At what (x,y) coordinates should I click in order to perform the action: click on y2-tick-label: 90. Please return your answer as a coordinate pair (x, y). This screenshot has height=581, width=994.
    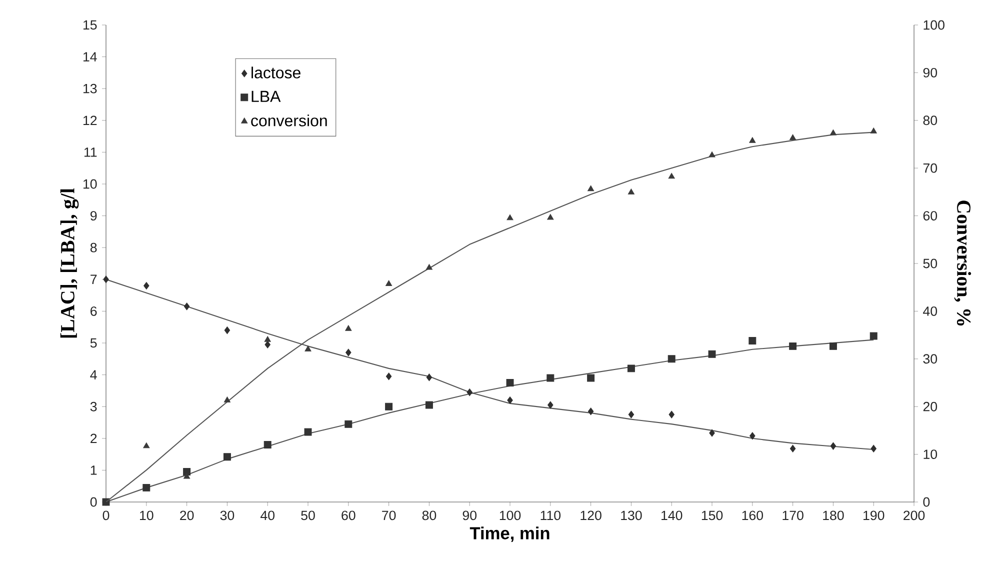
    Looking at the image, I should click on (930, 73).